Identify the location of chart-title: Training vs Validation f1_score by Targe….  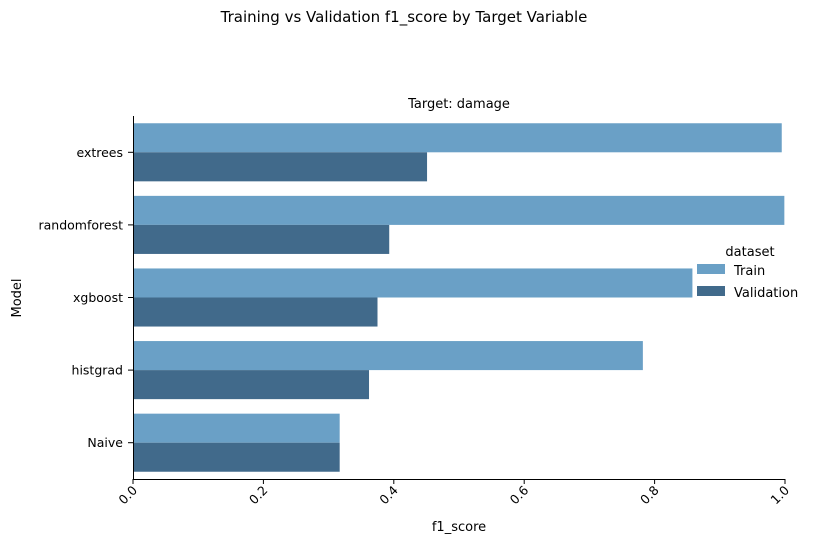
(404, 17).